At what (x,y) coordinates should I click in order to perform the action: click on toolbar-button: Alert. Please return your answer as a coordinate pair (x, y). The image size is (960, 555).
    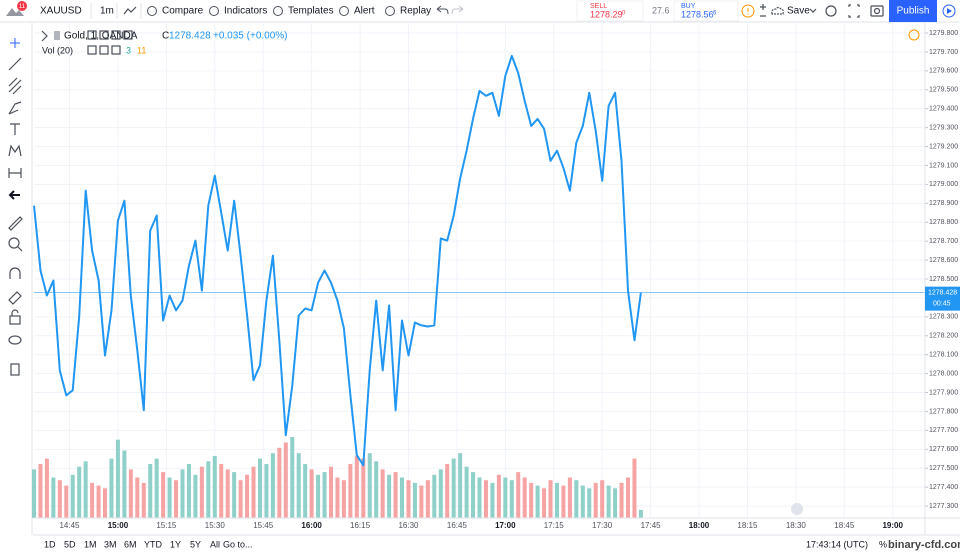
    Looking at the image, I should click on (364, 11).